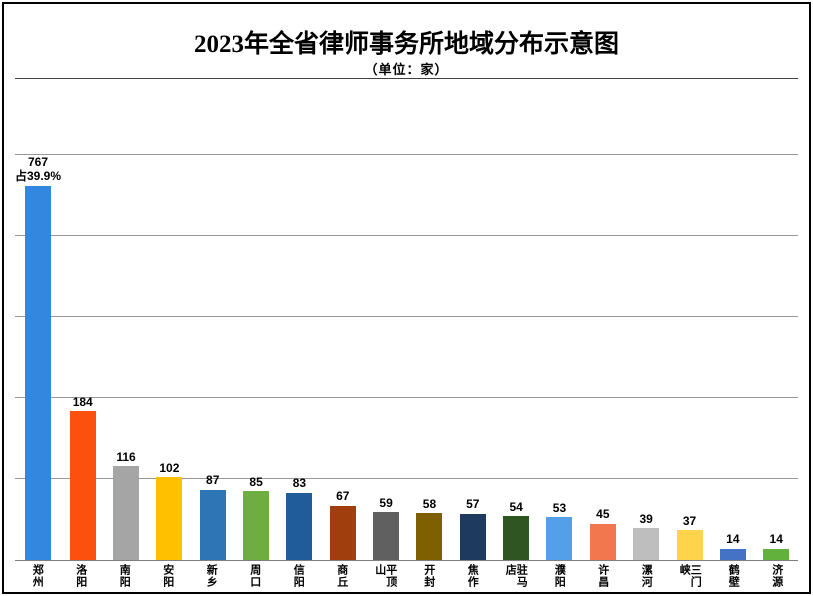 The image size is (813, 596). What do you see at coordinates (406, 78) in the screenshot?
I see `title-divider` at bounding box center [406, 78].